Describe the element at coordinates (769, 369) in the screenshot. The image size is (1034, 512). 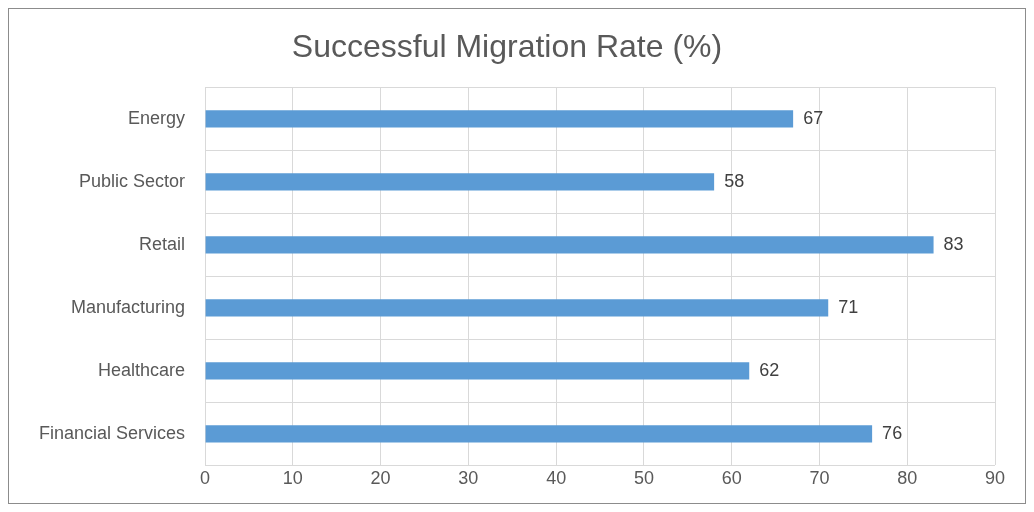
I see `data-label: 62` at that location.